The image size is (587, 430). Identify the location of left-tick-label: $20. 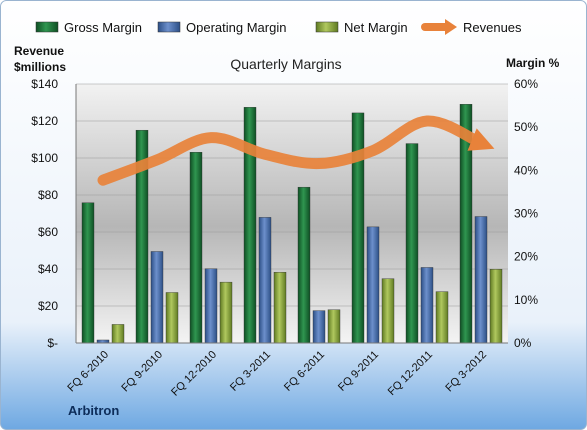
(48, 306).